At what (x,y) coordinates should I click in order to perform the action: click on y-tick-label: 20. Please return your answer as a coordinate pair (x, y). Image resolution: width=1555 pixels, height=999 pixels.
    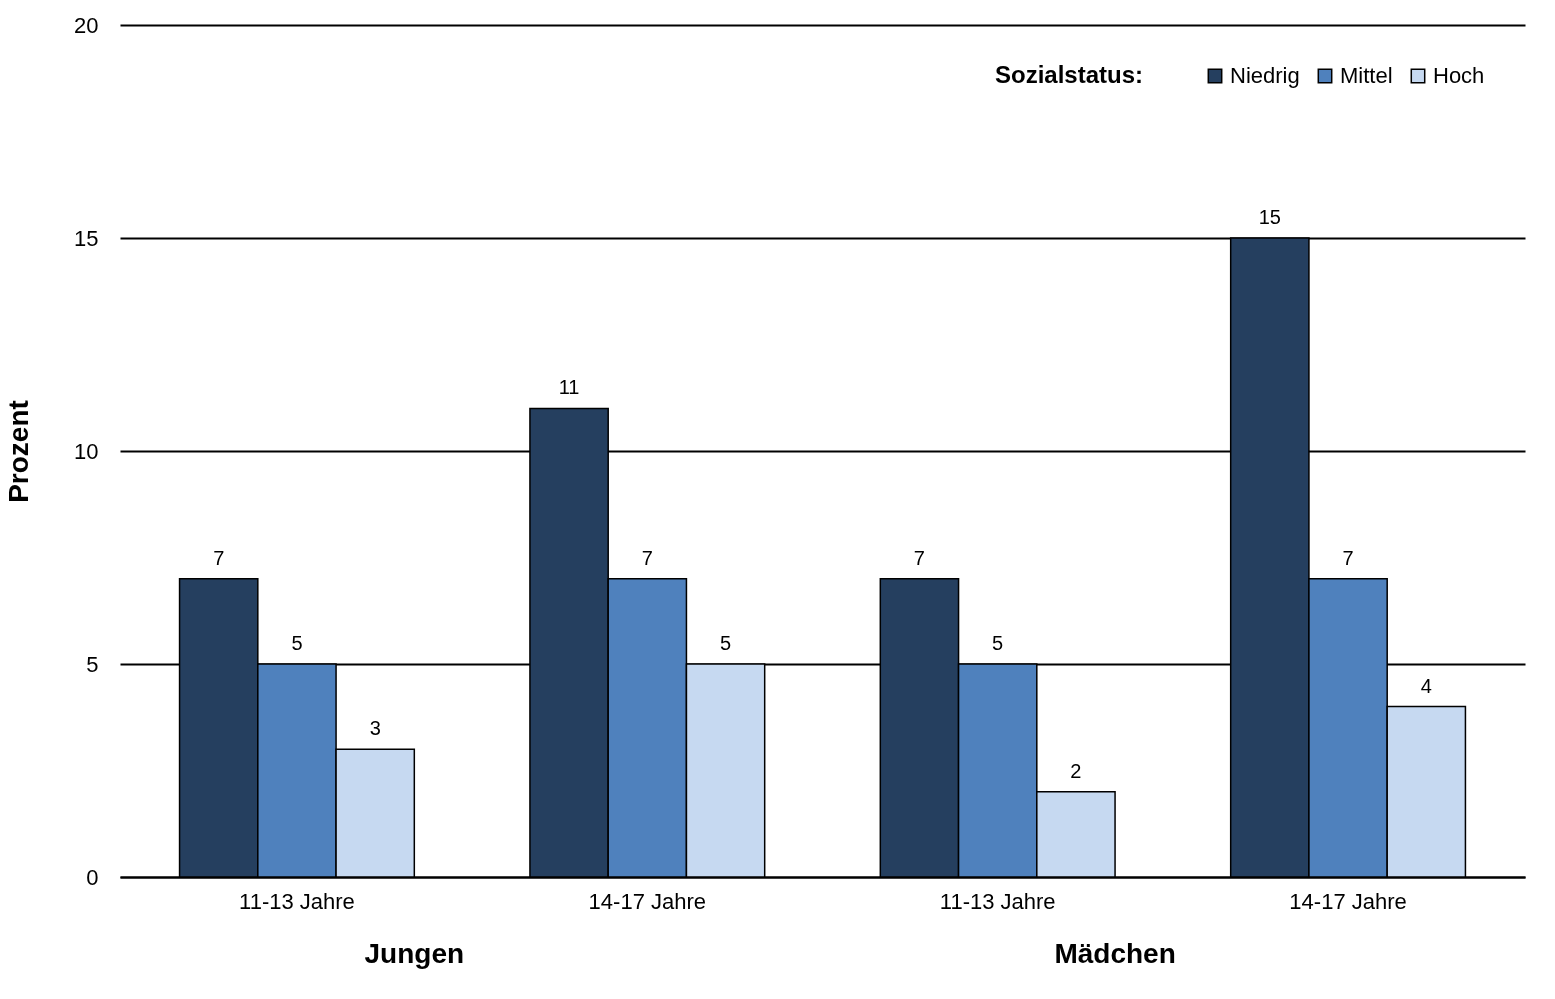
    Looking at the image, I should click on (86, 25).